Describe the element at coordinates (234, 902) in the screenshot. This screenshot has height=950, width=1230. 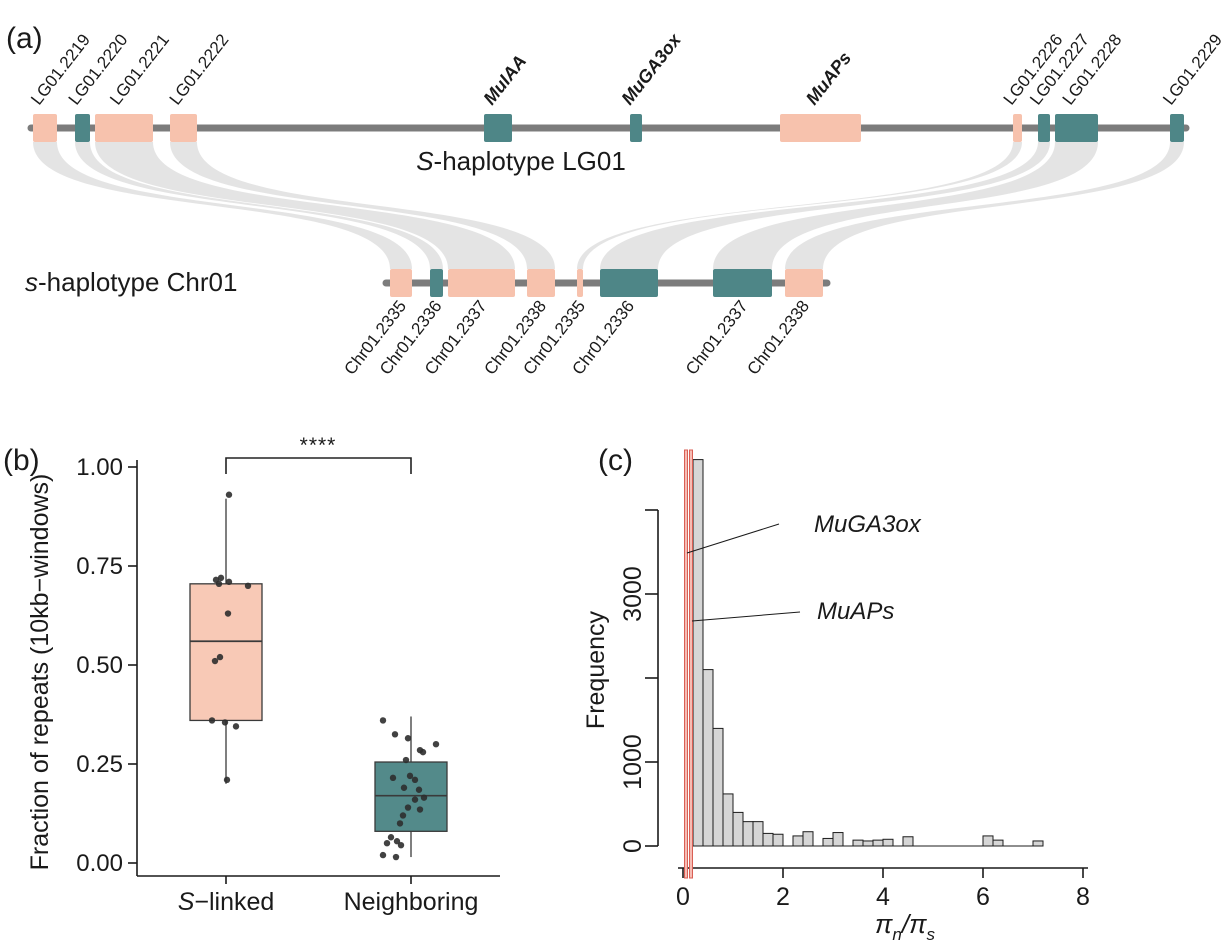
I see `category-label-s-rest: −linked` at that location.